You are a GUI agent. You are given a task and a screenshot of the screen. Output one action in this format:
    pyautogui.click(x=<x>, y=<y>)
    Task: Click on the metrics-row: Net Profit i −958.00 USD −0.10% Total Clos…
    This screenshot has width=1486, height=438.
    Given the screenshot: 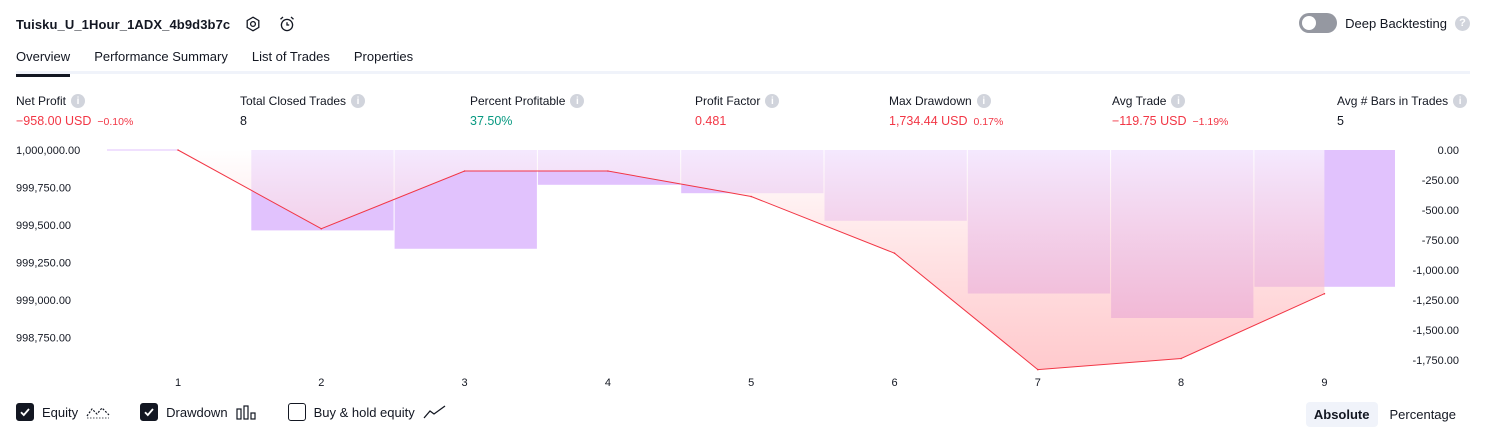 What is the action you would take?
    pyautogui.click(x=743, y=111)
    